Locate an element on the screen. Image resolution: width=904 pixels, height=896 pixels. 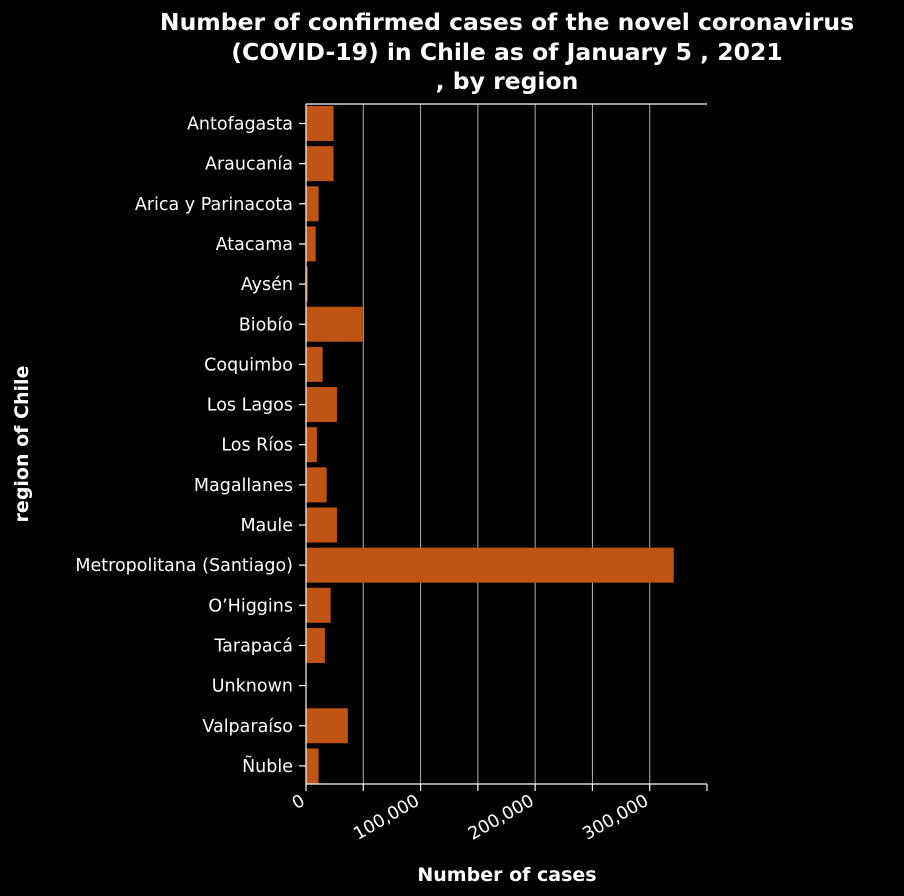
category-label: Valparaíso is located at coordinates (247, 727).